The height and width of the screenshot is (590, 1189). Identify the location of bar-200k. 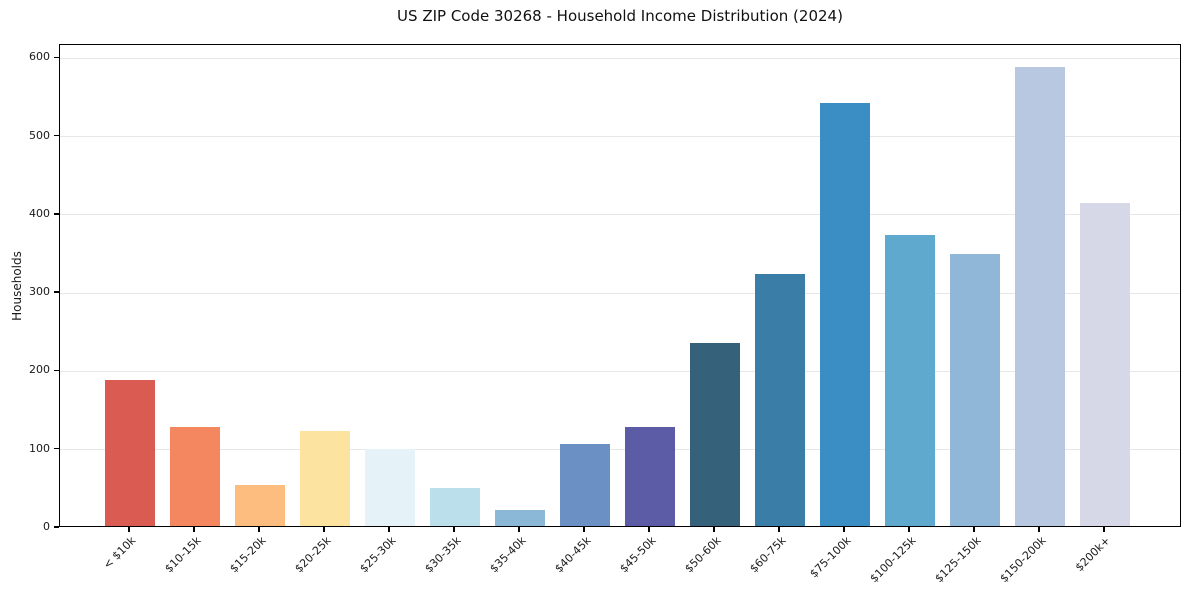
(1105, 364).